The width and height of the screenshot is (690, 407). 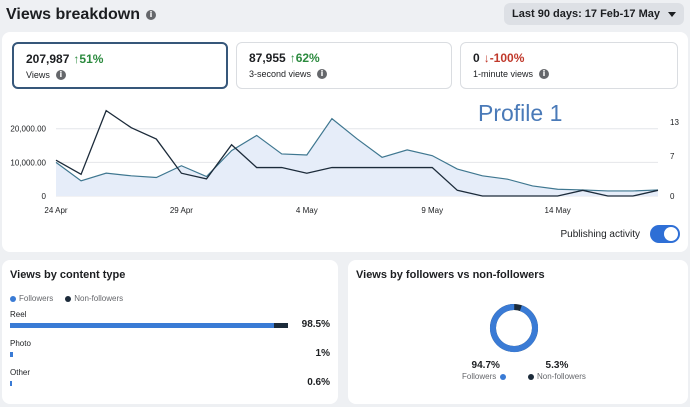 I want to click on publishing-activity-toggle, so click(x=665, y=234).